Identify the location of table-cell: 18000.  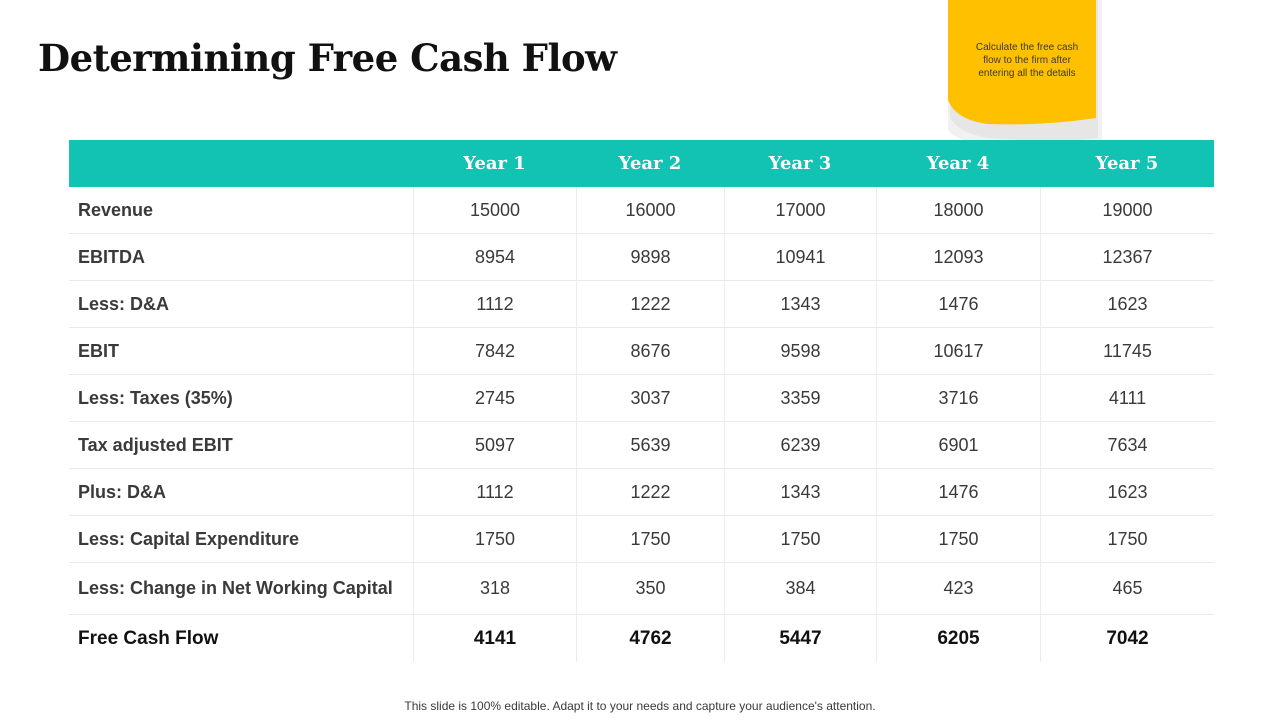
(958, 210).